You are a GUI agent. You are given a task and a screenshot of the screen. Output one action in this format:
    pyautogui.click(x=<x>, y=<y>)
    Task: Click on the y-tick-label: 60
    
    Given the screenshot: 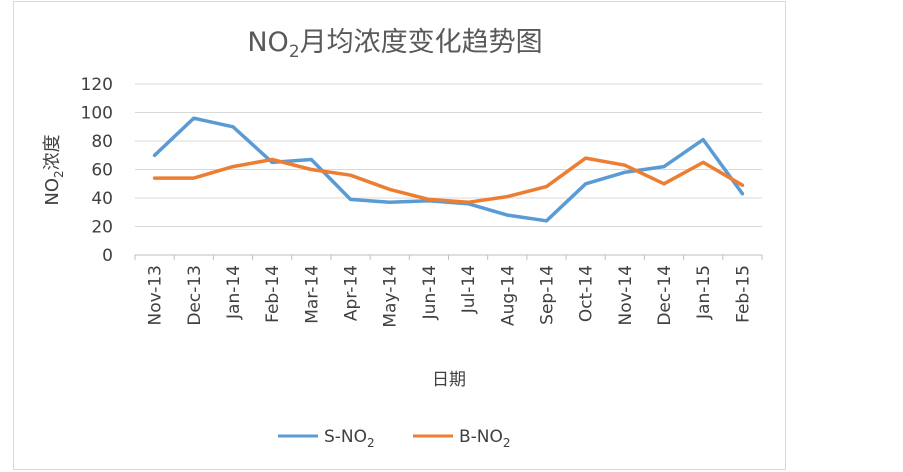 What is the action you would take?
    pyautogui.click(x=102, y=171)
    